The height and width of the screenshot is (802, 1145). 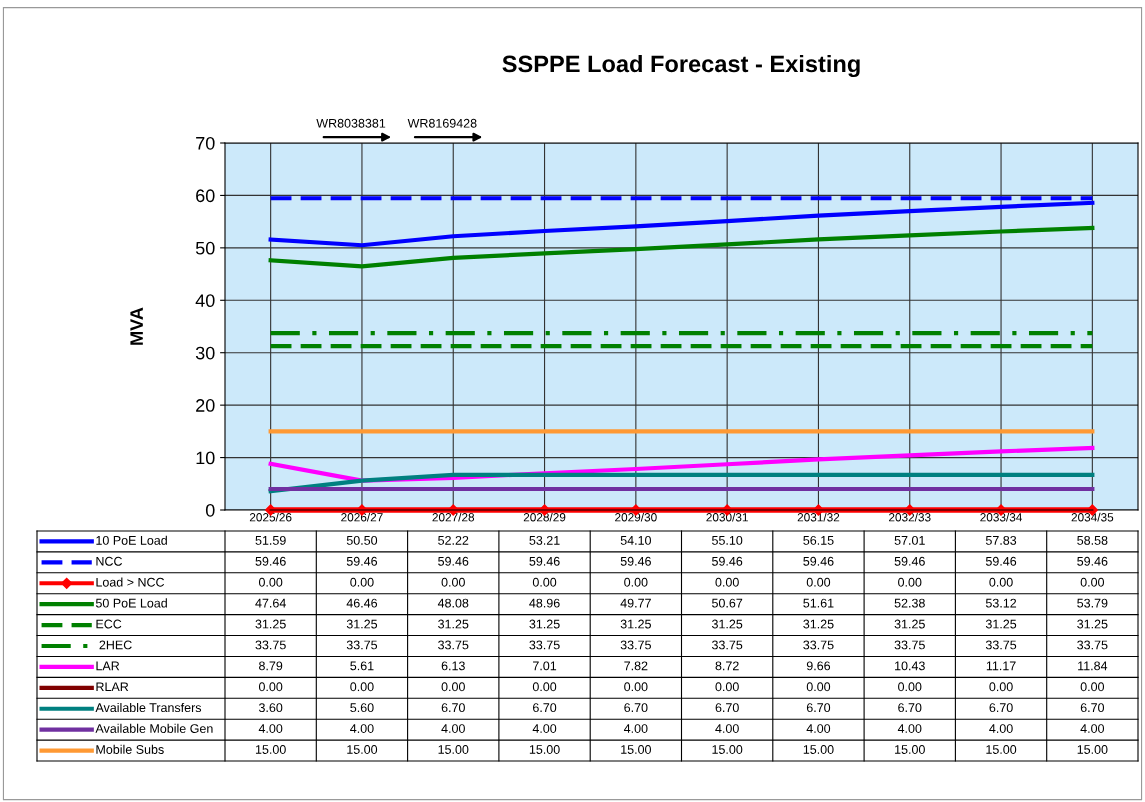 I want to click on y-tick-label: 70, so click(x=205, y=143).